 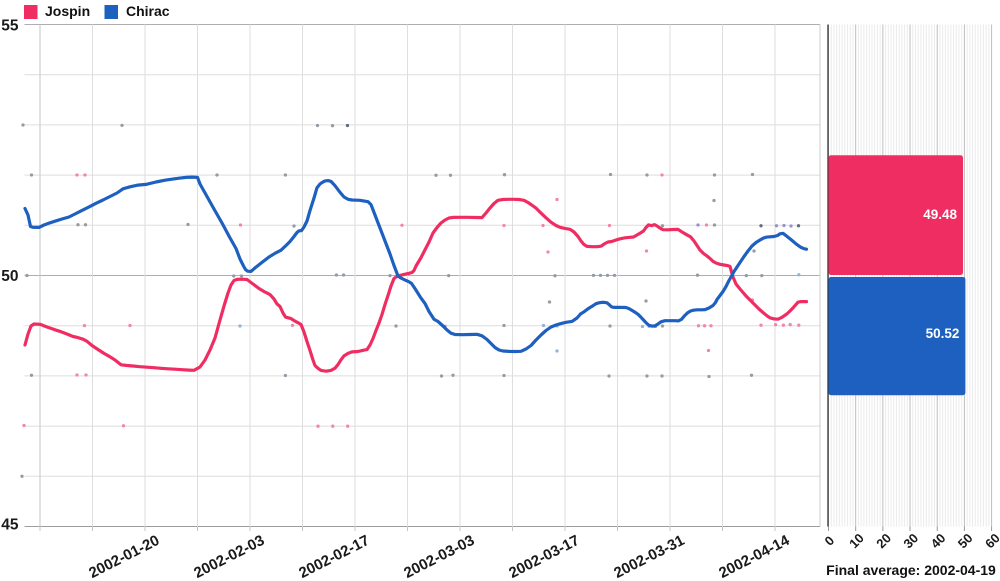 What do you see at coordinates (9, 276) in the screenshot?
I see `svg-text: 50` at bounding box center [9, 276].